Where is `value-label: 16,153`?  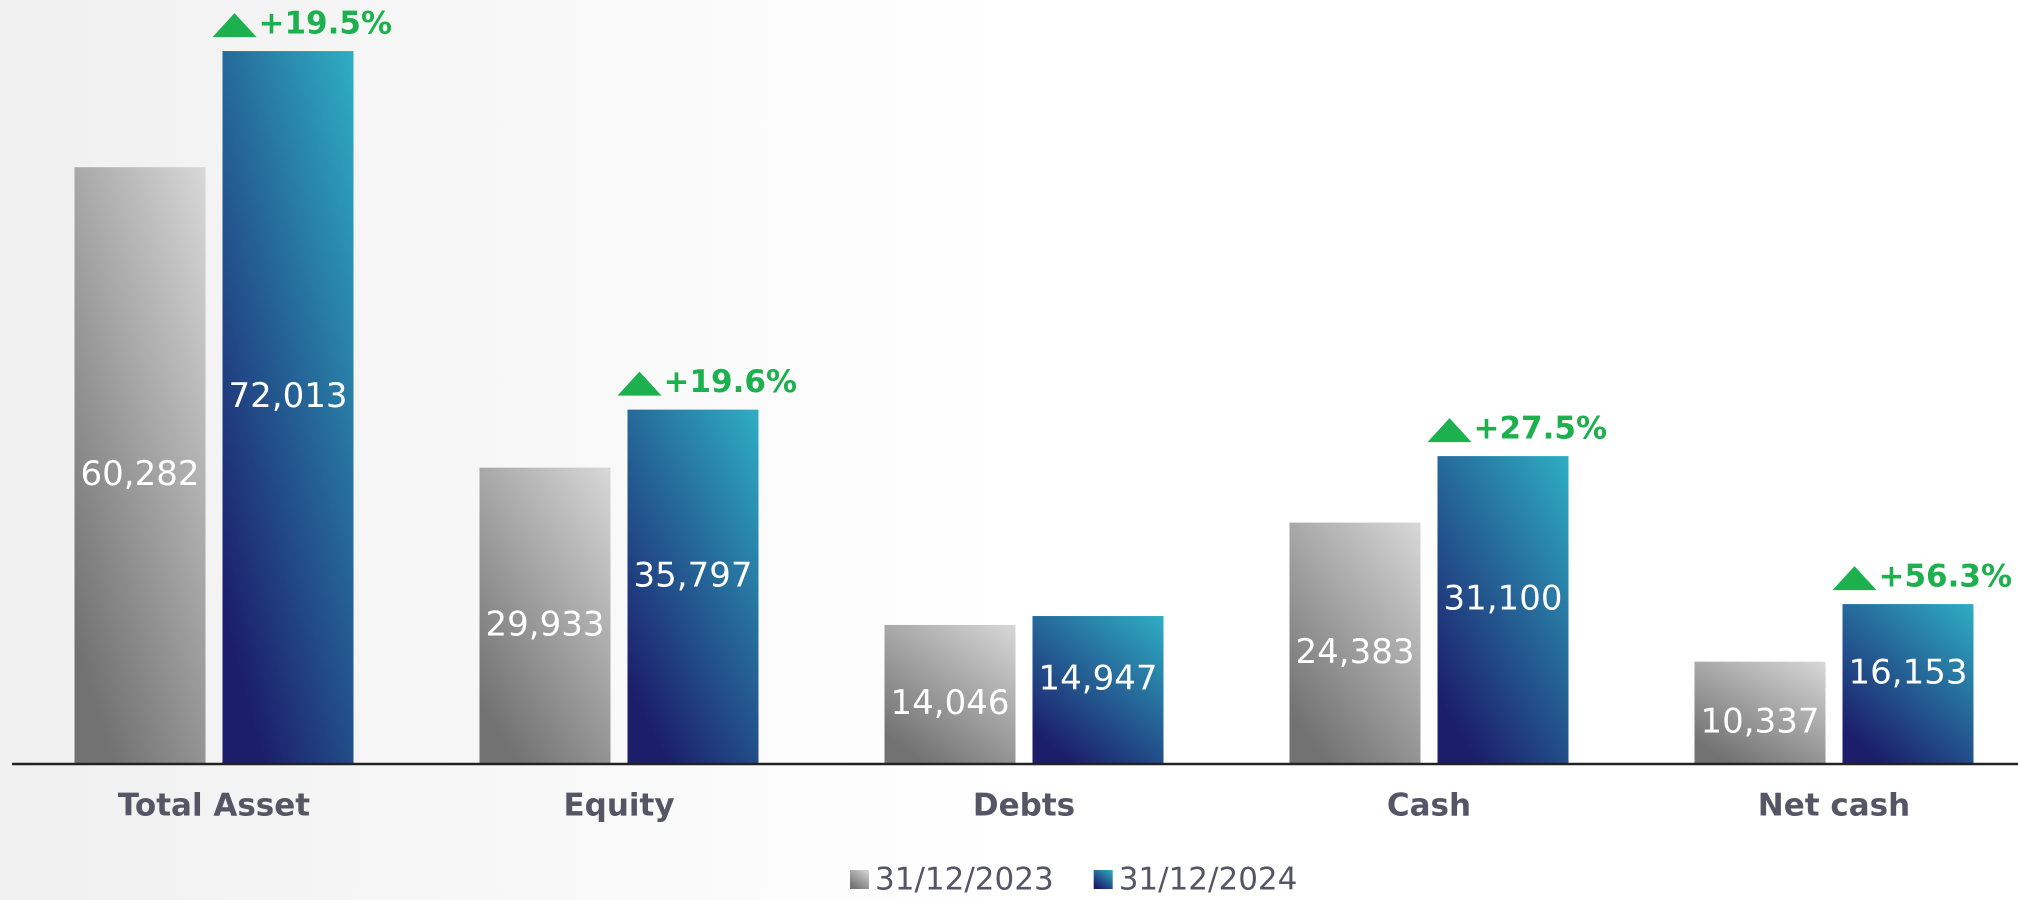
value-label: 16,153 is located at coordinates (1908, 673).